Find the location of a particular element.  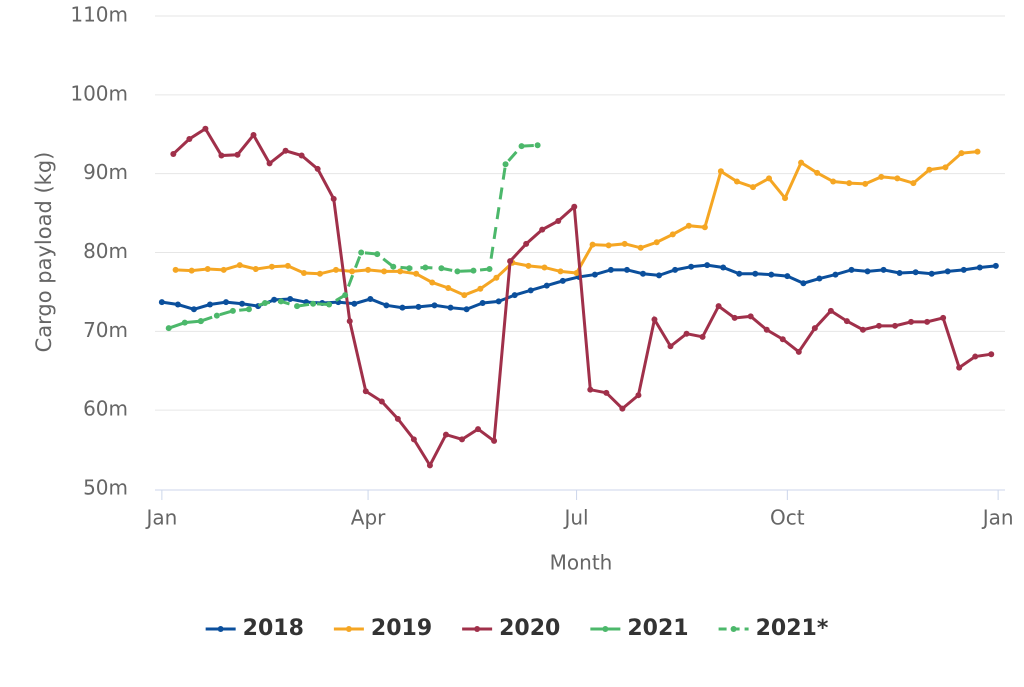

y-tick-label: 90m is located at coordinates (105, 172).